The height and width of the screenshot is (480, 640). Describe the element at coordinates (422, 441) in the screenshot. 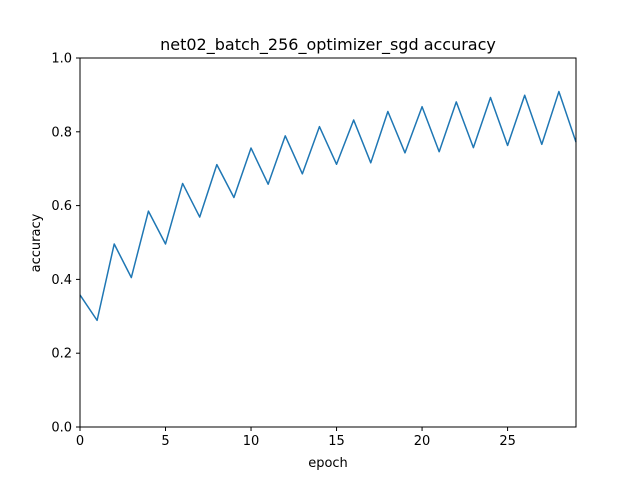

I see `x-tick-label: 20` at that location.